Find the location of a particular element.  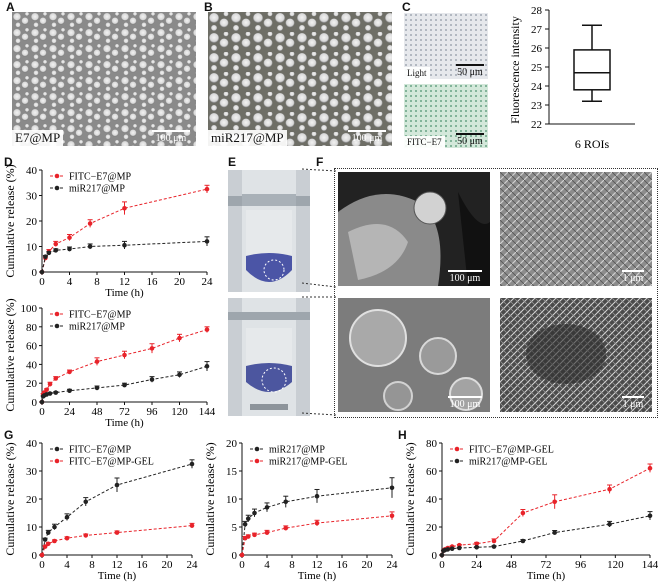

y-axis-label: Cumulative release (%) is located at coordinates (410, 498).